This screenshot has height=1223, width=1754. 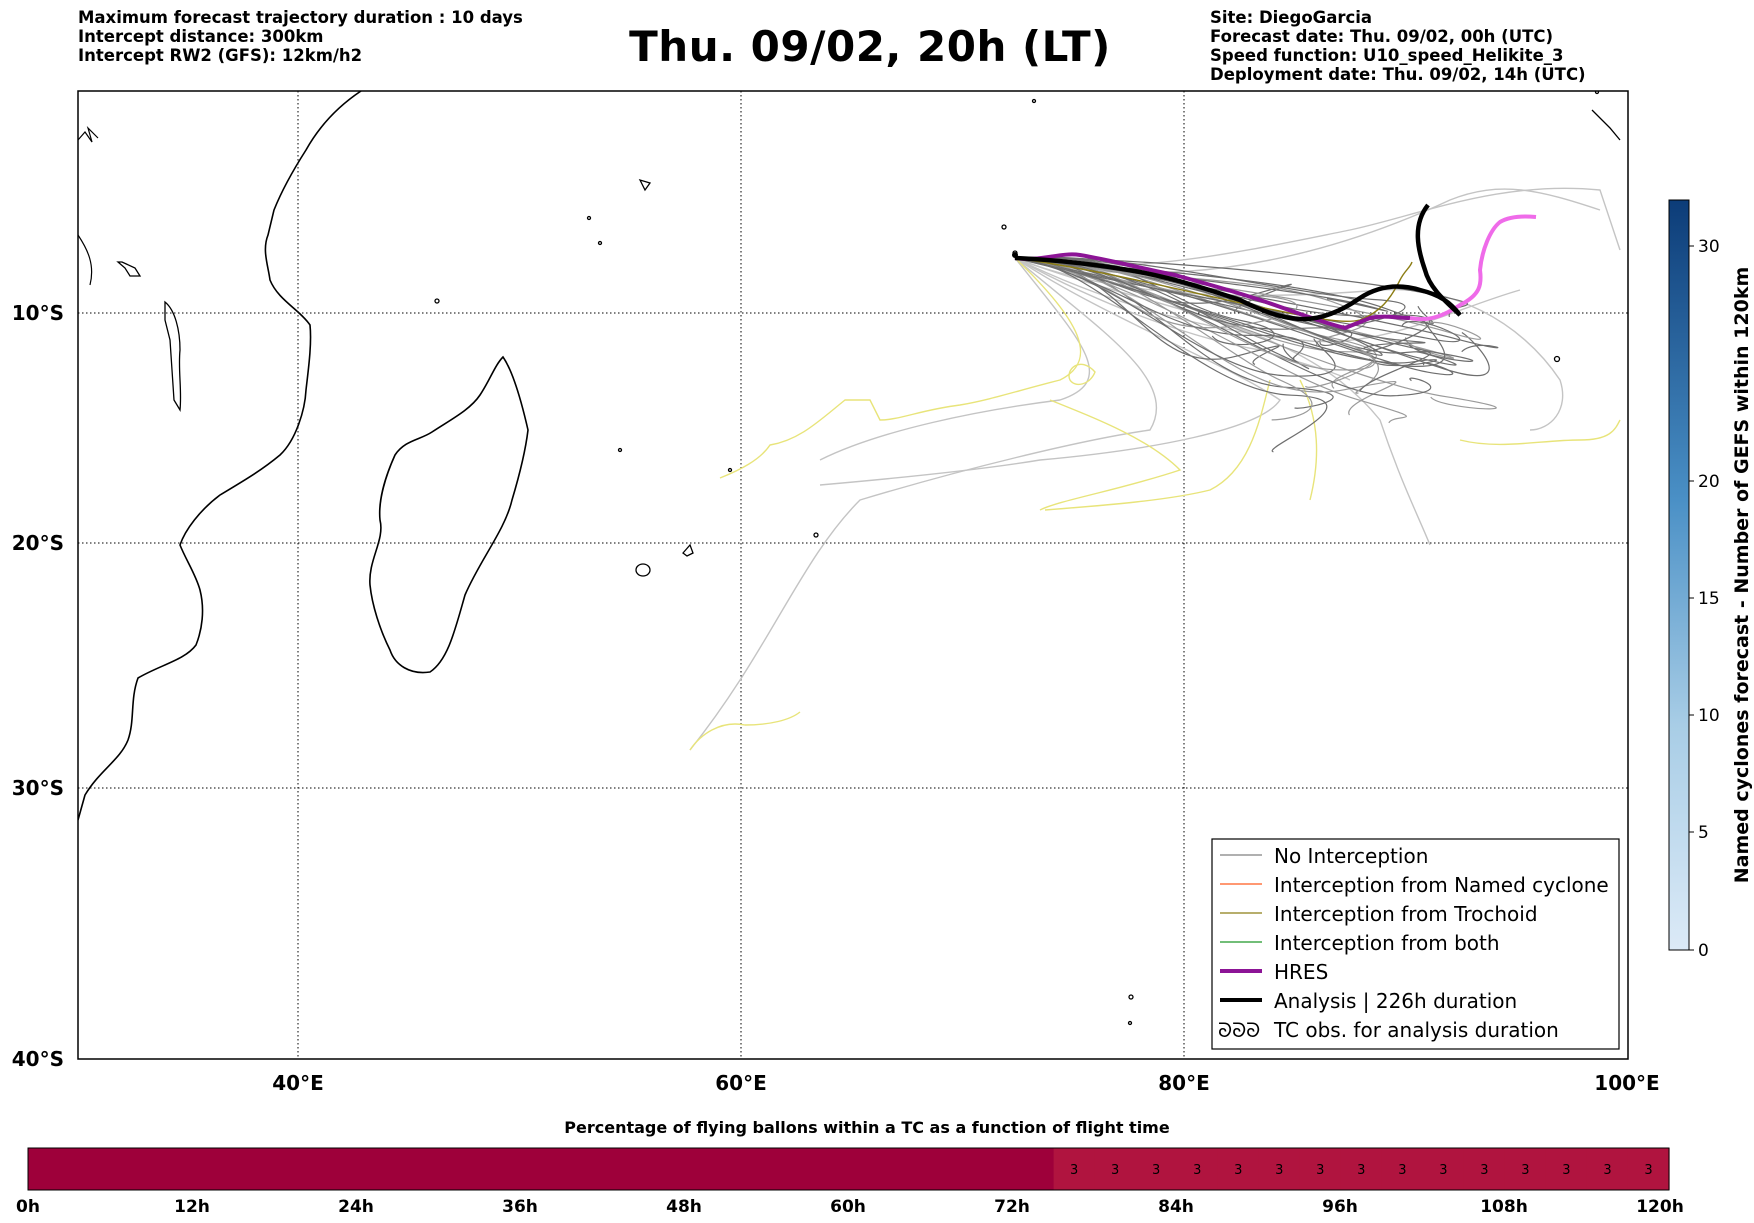 I want to click on hour-label-12: 12h, so click(x=192, y=1207).